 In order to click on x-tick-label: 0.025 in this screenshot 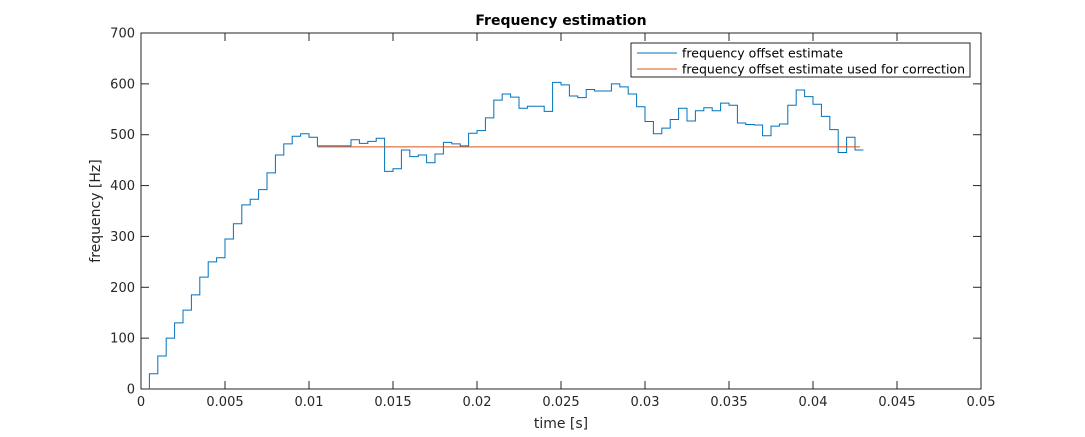, I will do `click(560, 402)`.